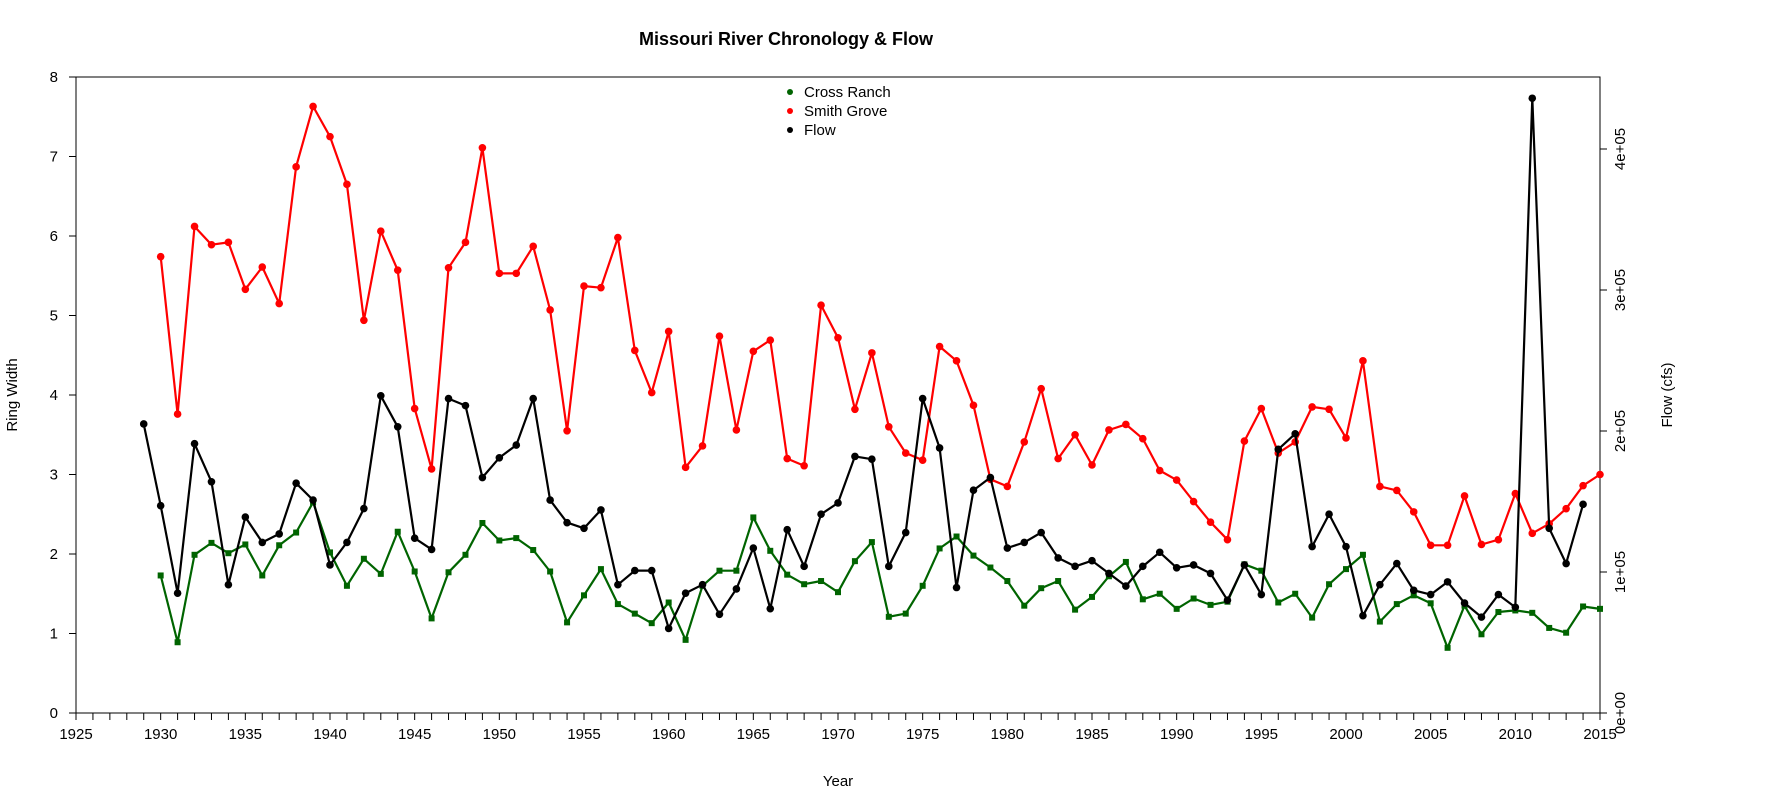  Describe the element at coordinates (54, 77) in the screenshot. I see `y-left-tick-label: 8` at that location.